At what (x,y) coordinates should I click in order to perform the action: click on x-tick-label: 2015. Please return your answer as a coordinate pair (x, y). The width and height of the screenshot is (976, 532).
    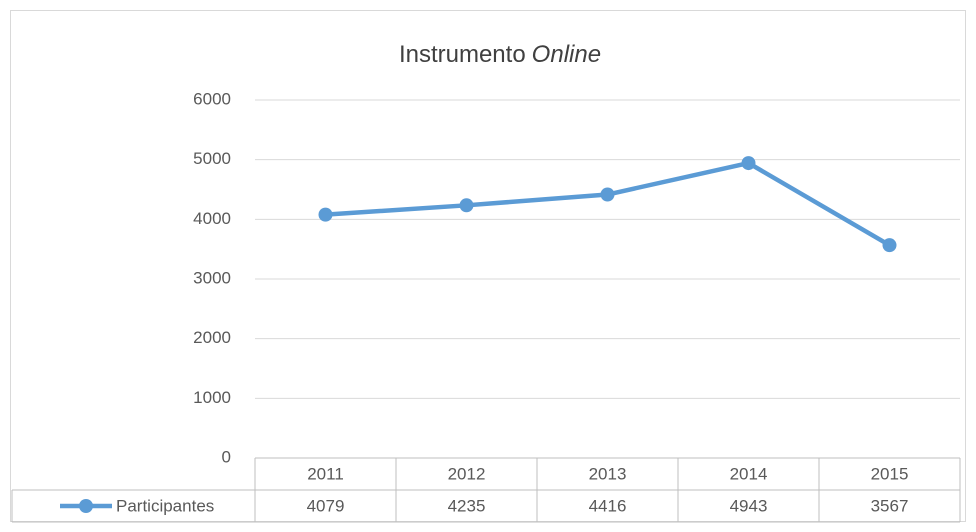
    Looking at the image, I should click on (890, 473).